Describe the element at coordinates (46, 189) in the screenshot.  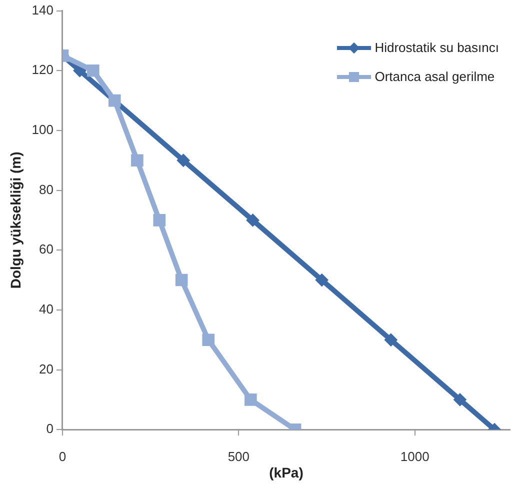
I see `y-tick-label: 80` at that location.